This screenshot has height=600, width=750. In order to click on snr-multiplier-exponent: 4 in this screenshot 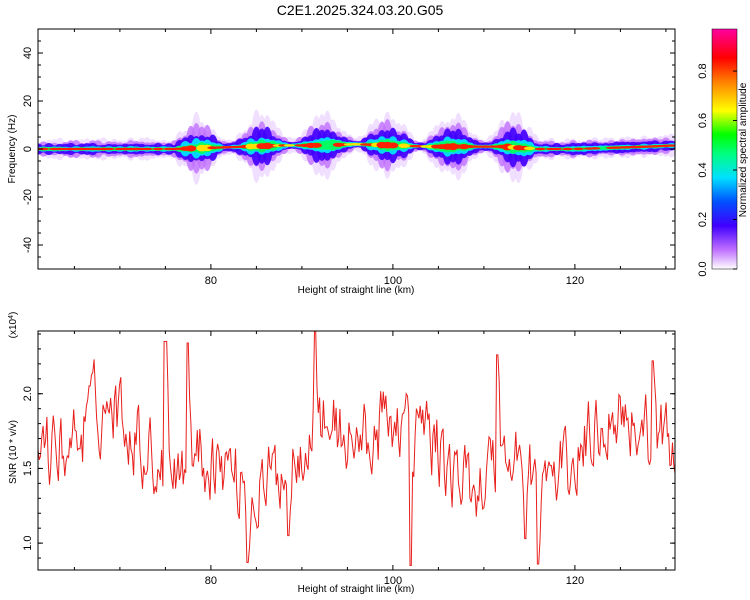, I will do `click(11, 317)`.